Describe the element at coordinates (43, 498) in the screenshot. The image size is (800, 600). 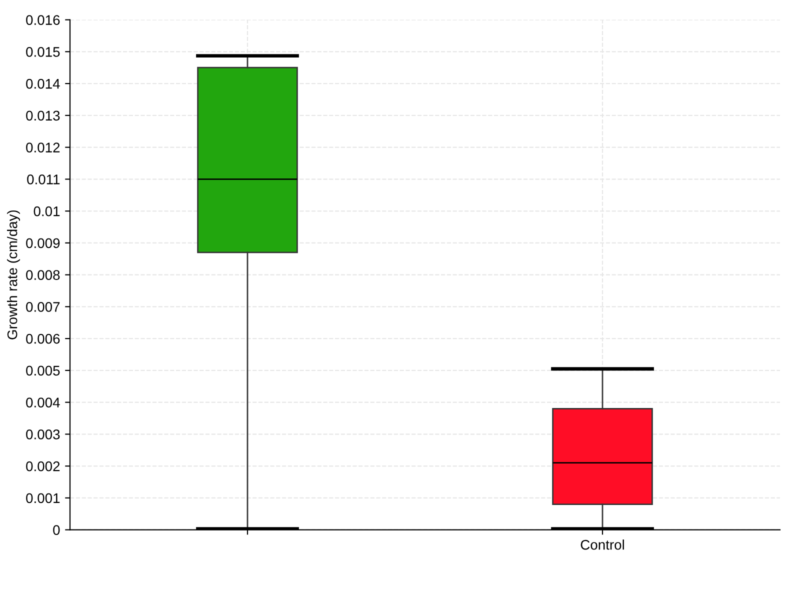
I see `y-tick-label: 0.001` at that location.